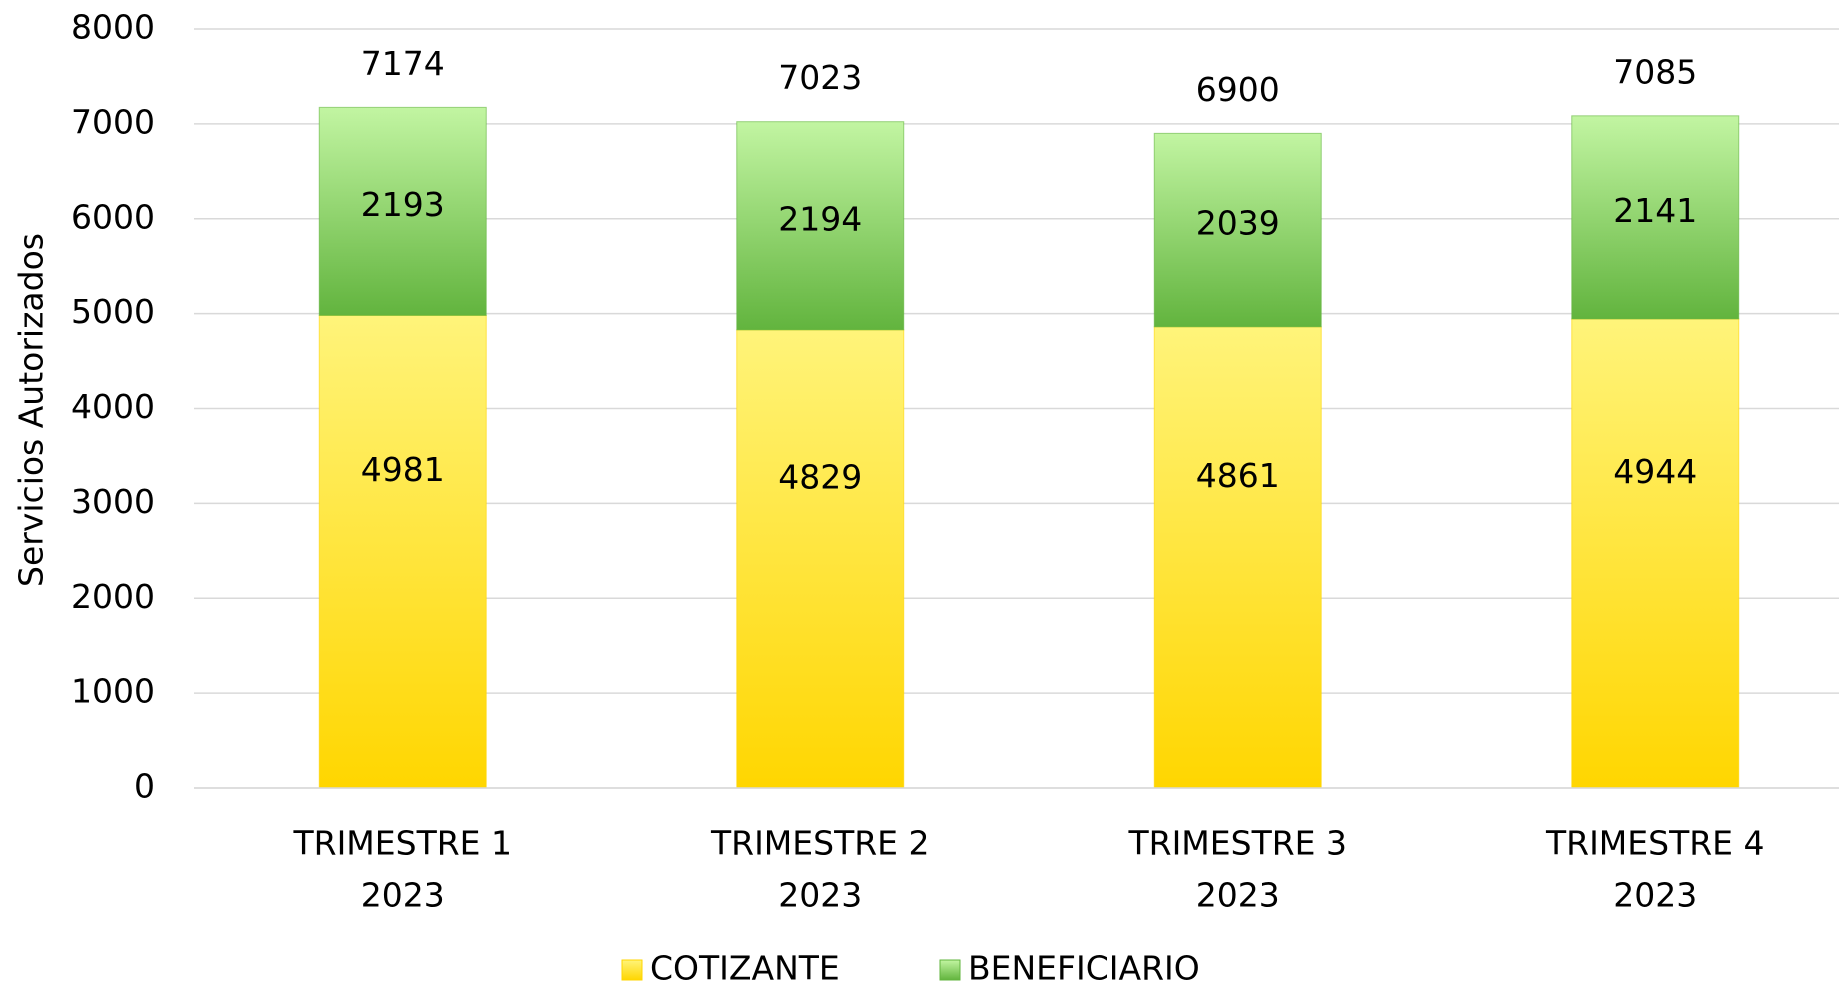 The width and height of the screenshot is (1839, 987). I want to click on y-tick-label: 6000, so click(113, 216).